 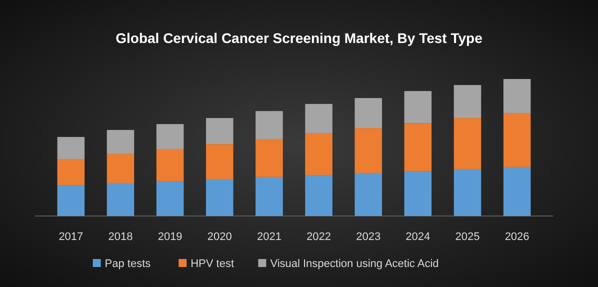 I want to click on x-tick-label: 2018, so click(x=120, y=237).